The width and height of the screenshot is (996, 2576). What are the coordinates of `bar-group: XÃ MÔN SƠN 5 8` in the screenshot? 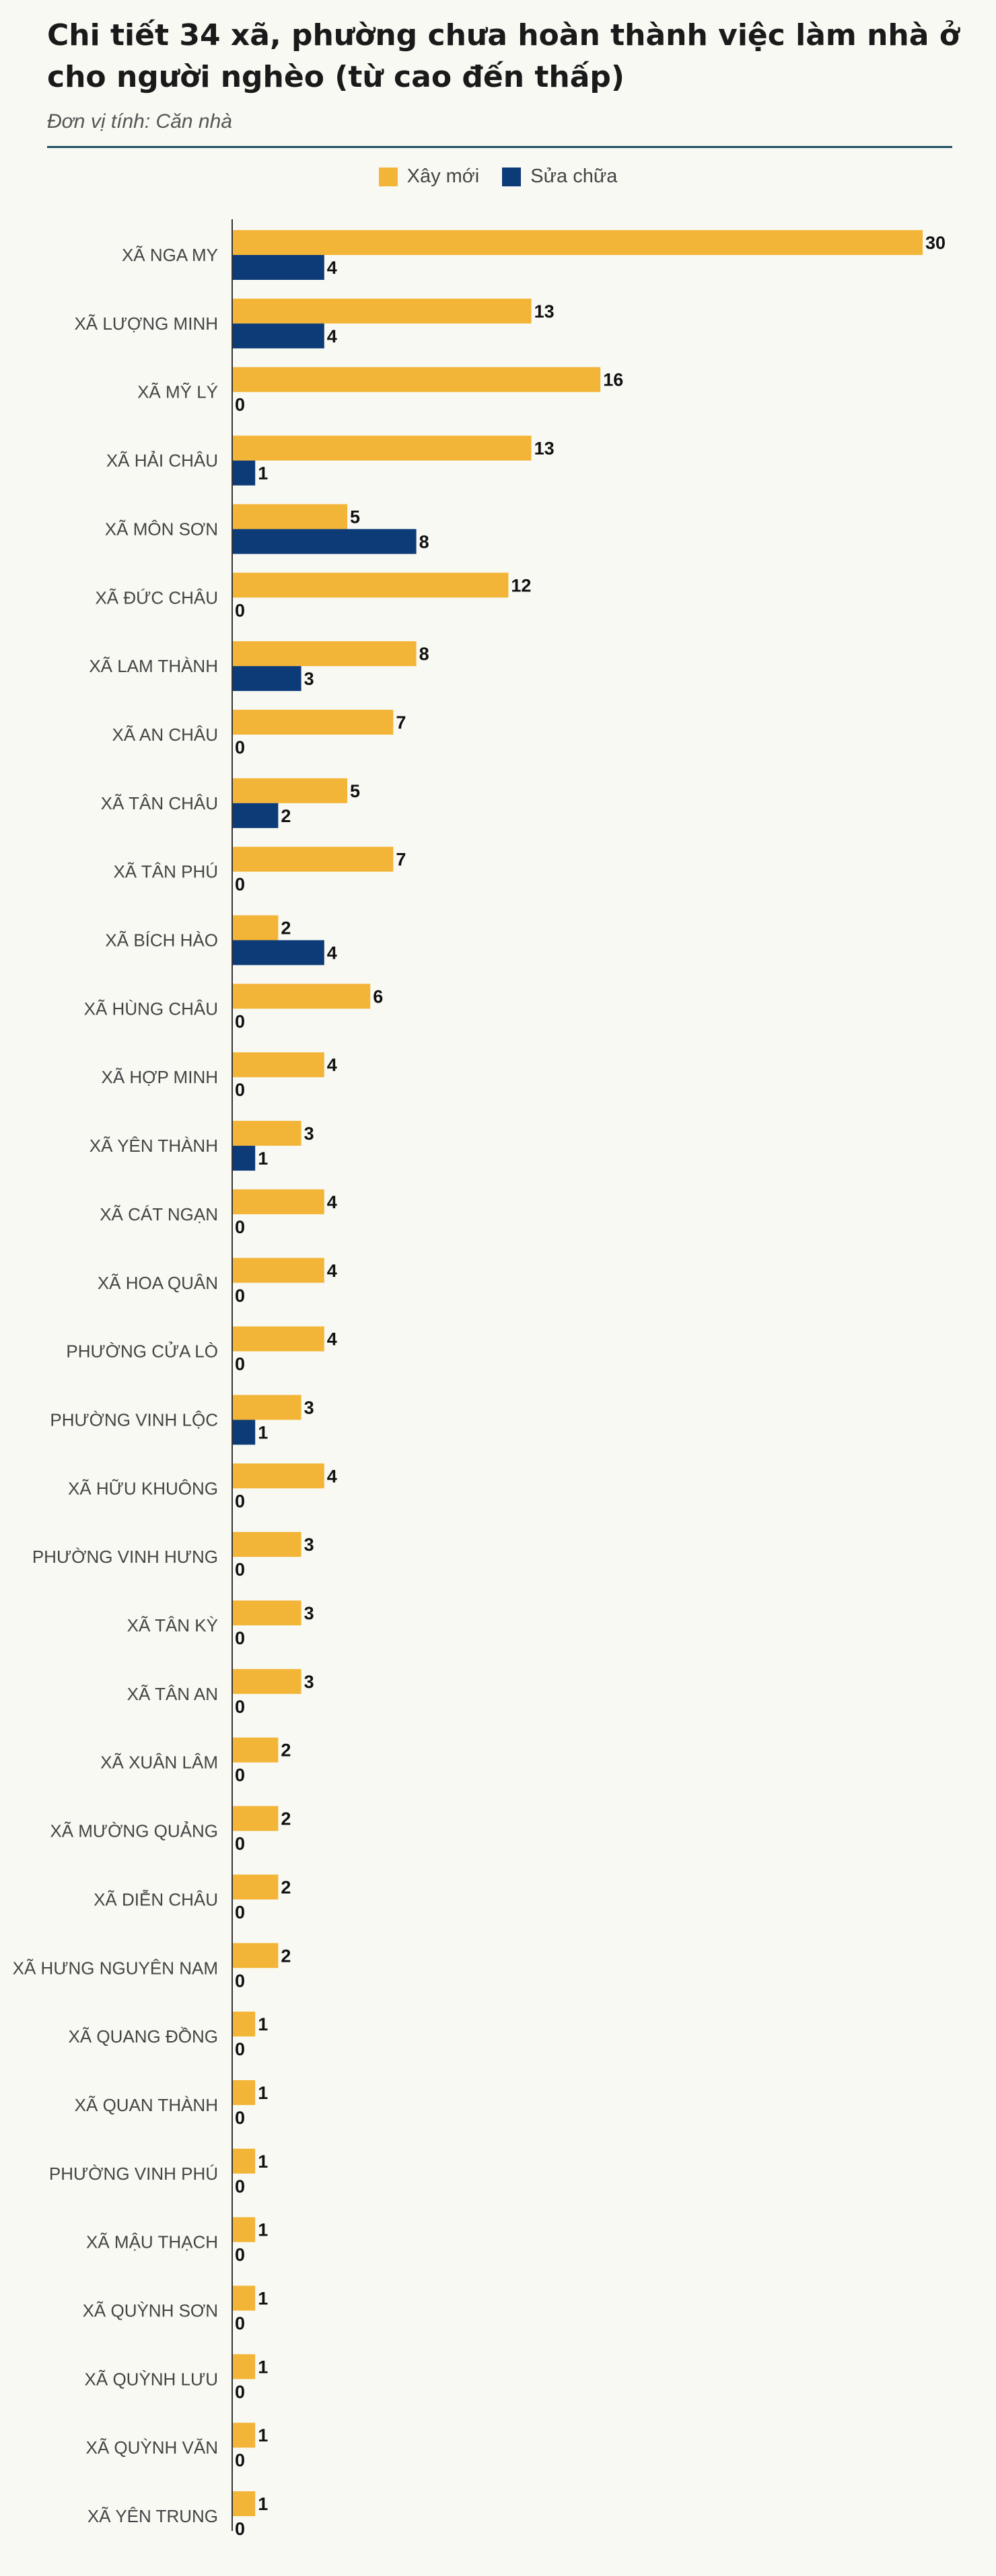 It's located at (267, 529).